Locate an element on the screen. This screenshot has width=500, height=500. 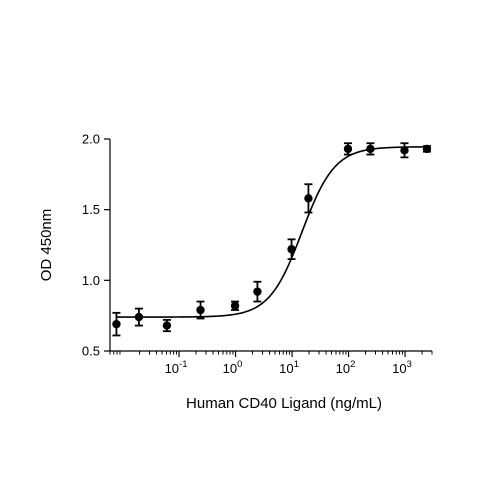
y-axis-title: OD 450nm is located at coordinates (46, 245).